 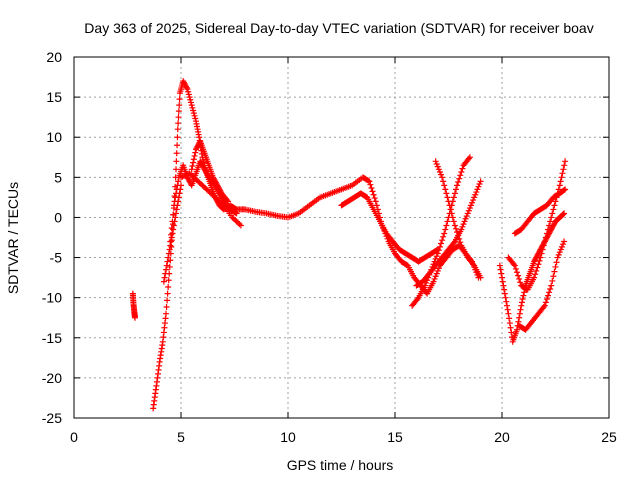 I want to click on y-tick-label: -5, so click(x=56, y=258).